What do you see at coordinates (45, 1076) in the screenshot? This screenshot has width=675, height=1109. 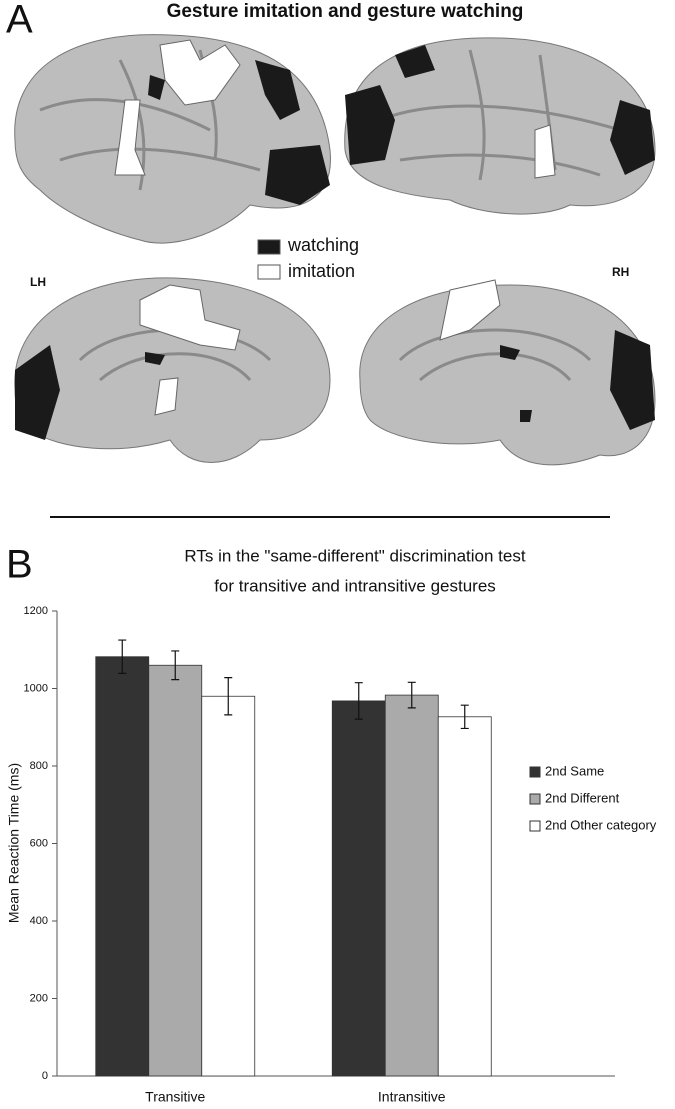 I see `y-tick-label: 0` at bounding box center [45, 1076].